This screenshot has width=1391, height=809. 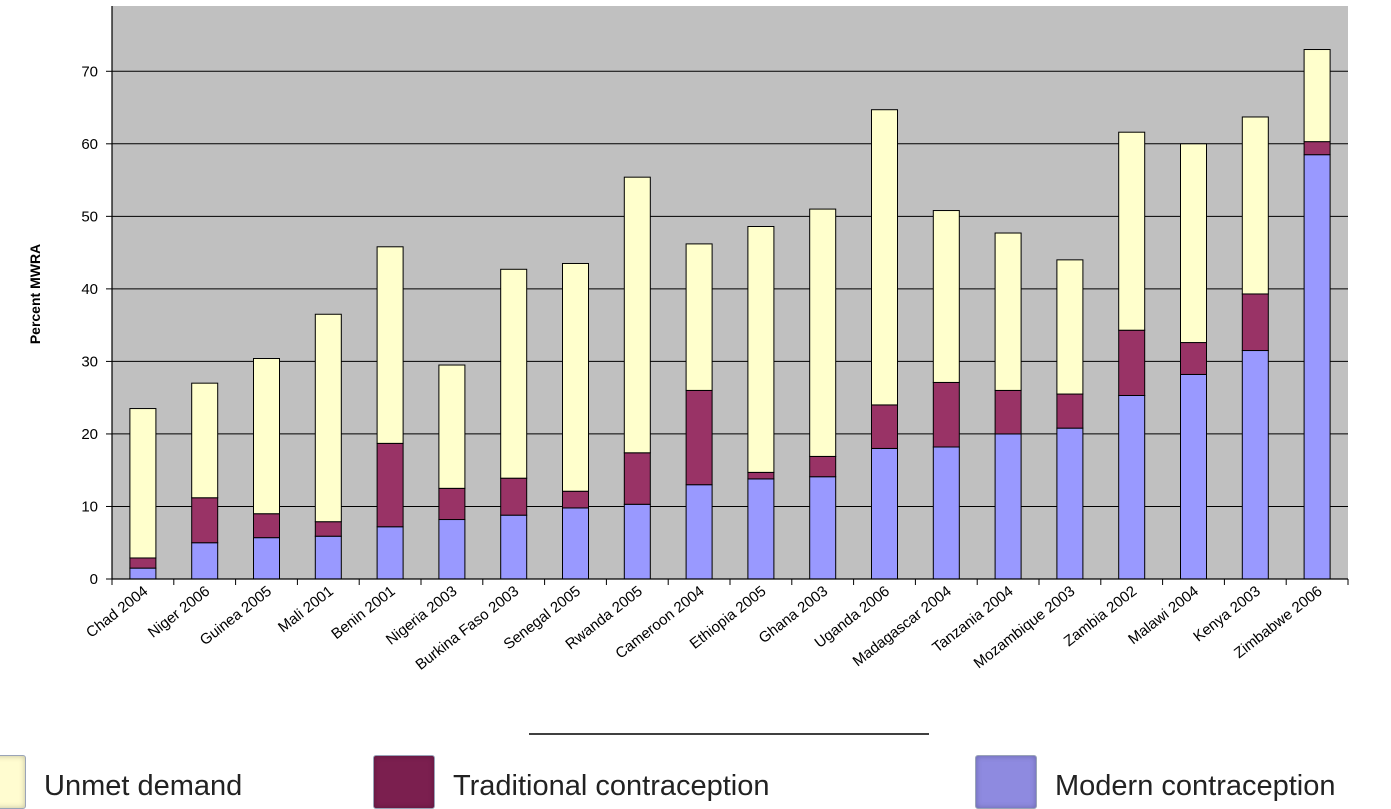 I want to click on bar-modern-contraception-rwanda-2005, so click(x=637, y=541).